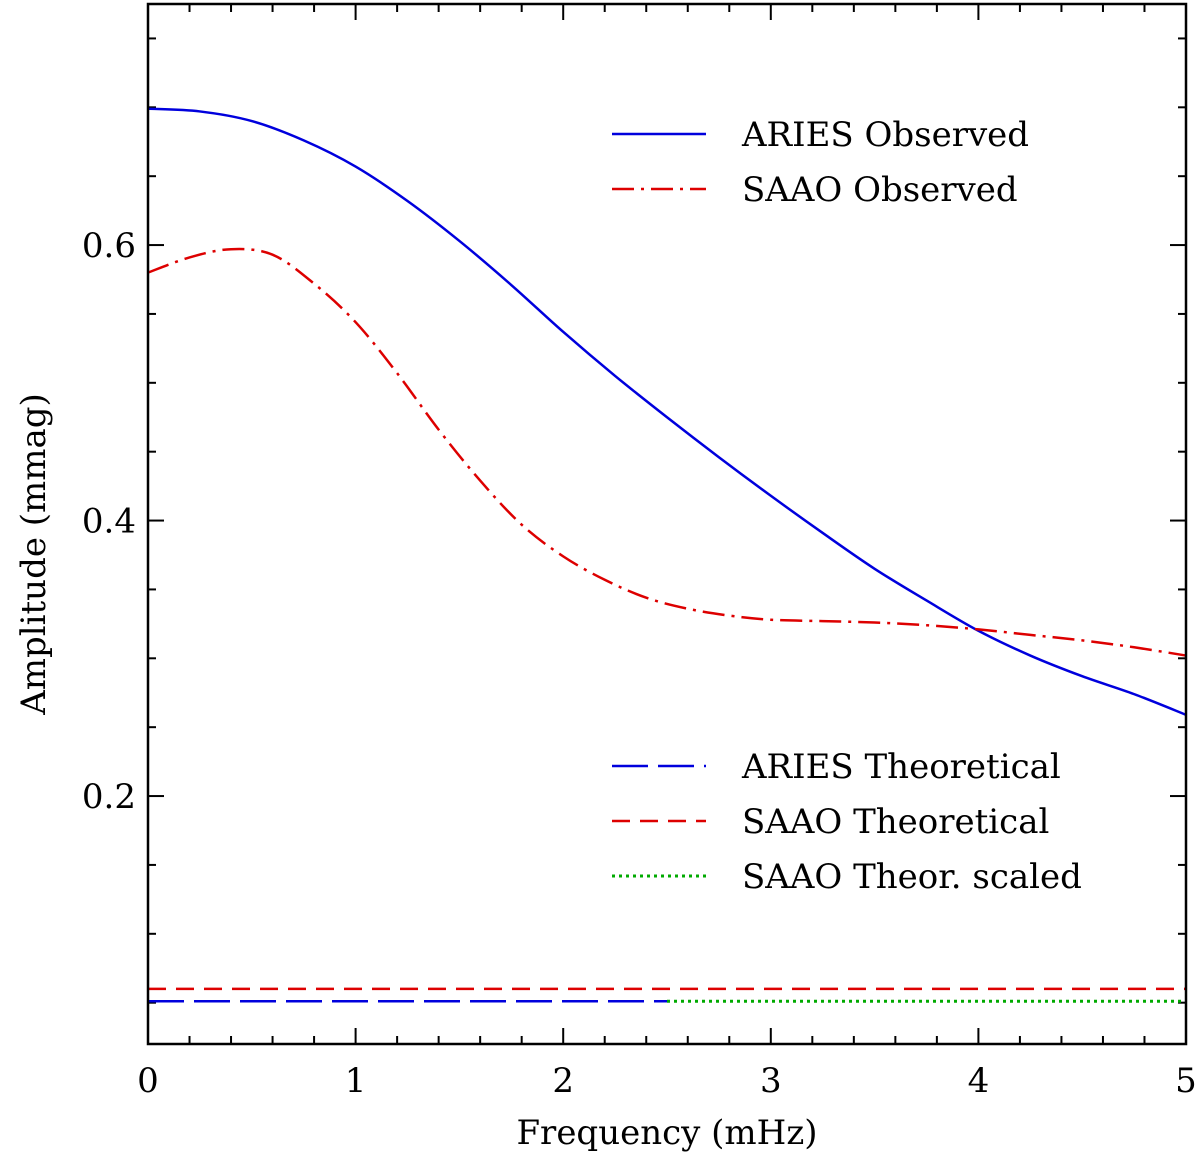 The height and width of the screenshot is (1155, 1200). Describe the element at coordinates (771, 1081) in the screenshot. I see `x-tick-label: 3` at that location.